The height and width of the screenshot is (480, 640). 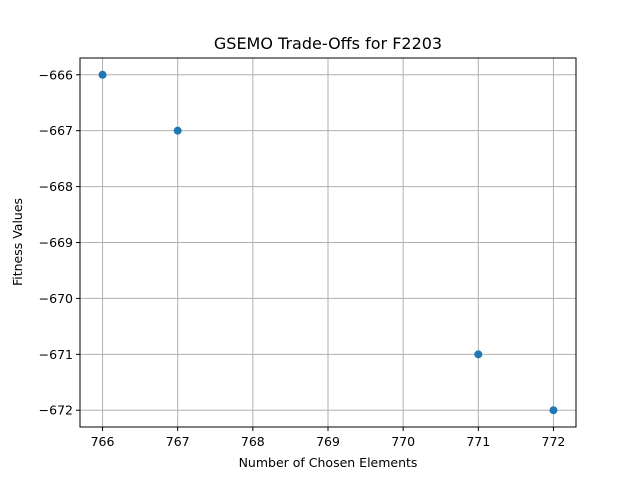 What do you see at coordinates (56, 186) in the screenshot?
I see `y-tick-label: −668` at bounding box center [56, 186].